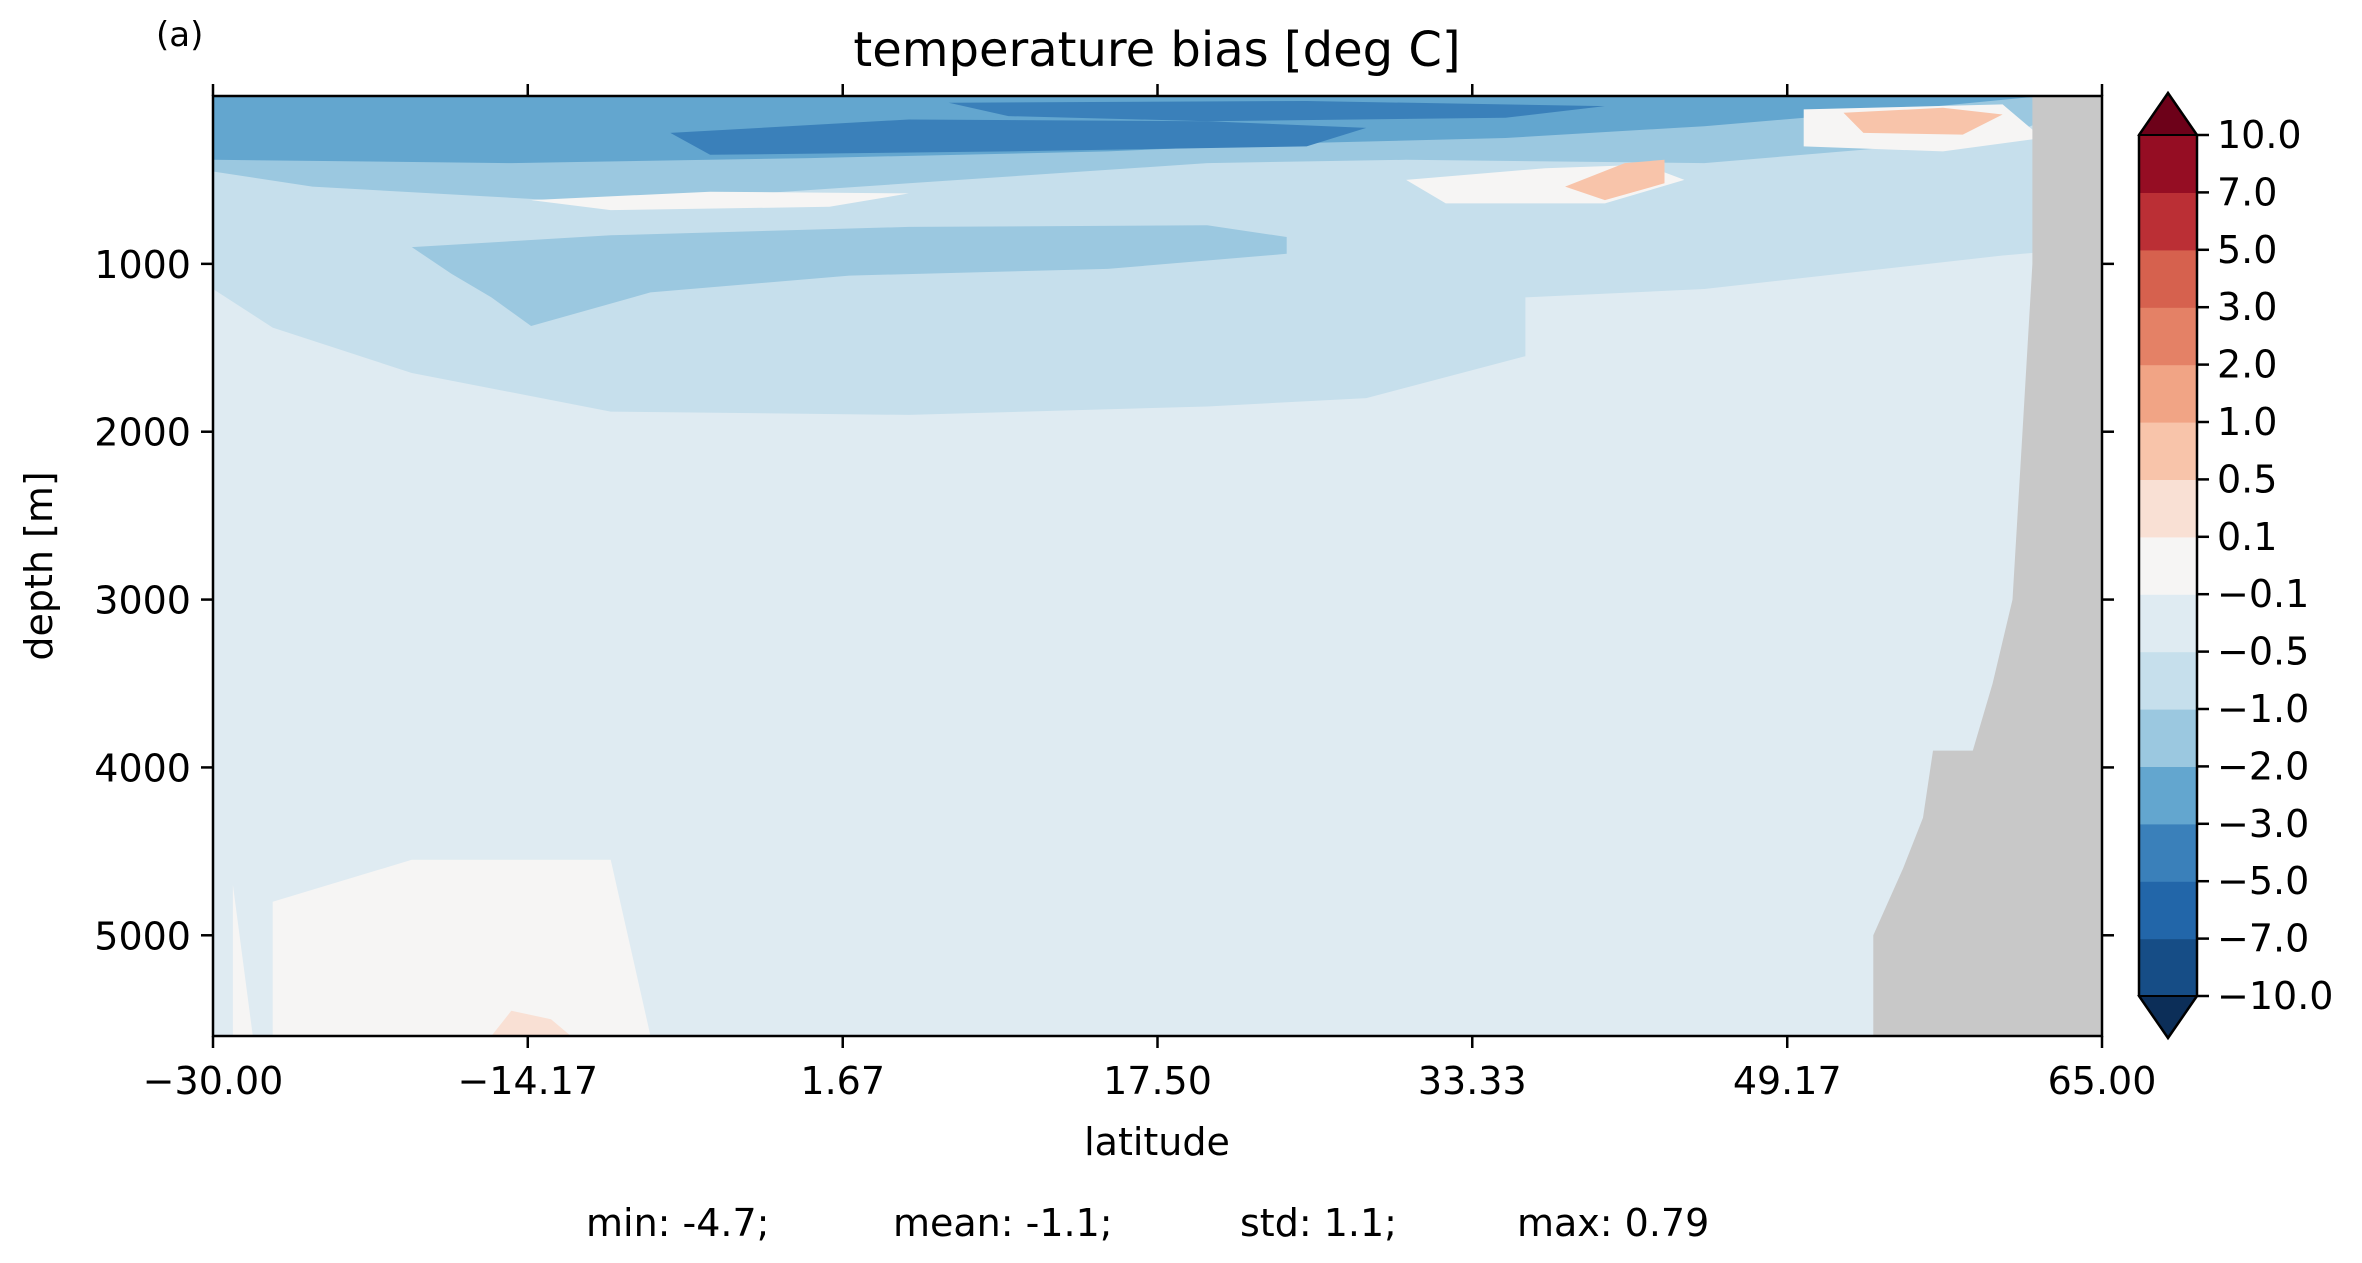 This screenshot has width=2362, height=1263. Describe the element at coordinates (39, 565) in the screenshot. I see `y-axis-label: depth [m]` at that location.